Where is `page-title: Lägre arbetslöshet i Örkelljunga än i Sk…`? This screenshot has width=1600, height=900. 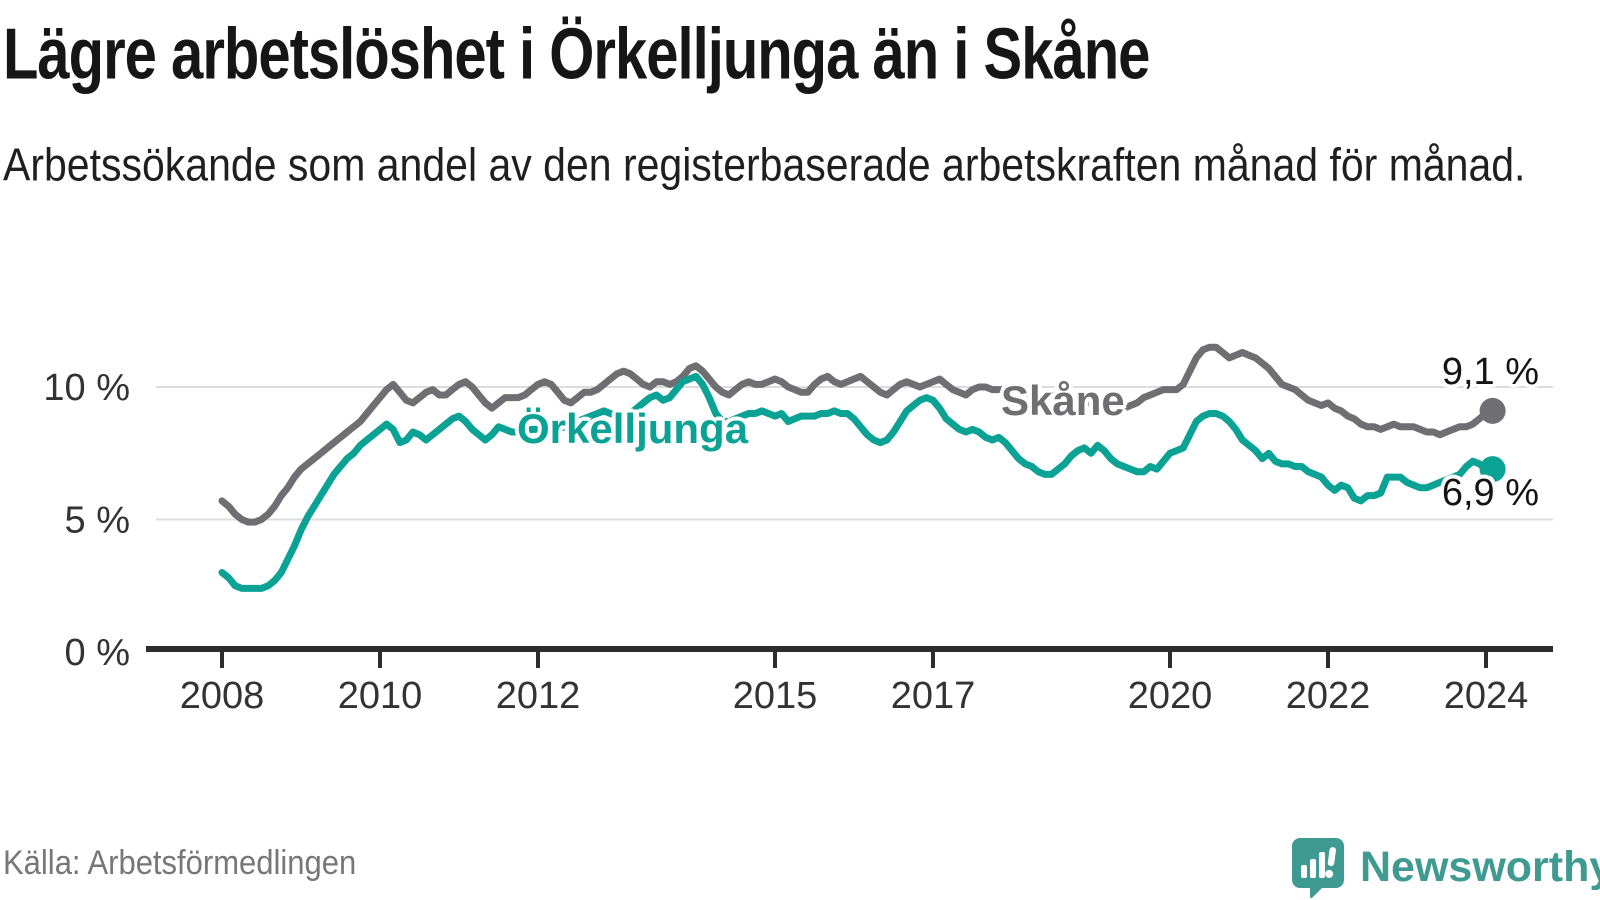 page-title: Lägre arbetslöshet i Örkelljunga än i Sk… is located at coordinates (576, 54).